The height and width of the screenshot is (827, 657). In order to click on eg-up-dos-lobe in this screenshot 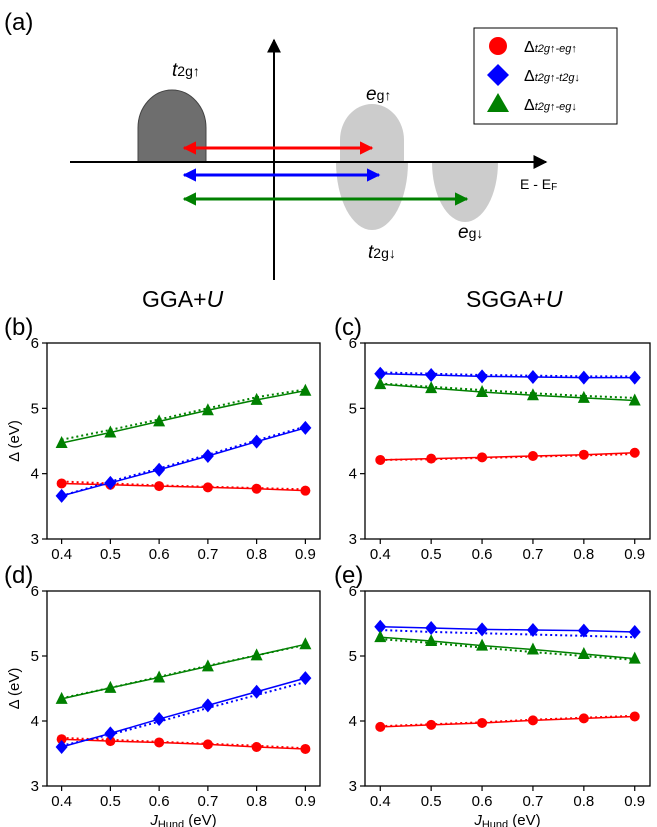, I will do `click(372, 133)`.